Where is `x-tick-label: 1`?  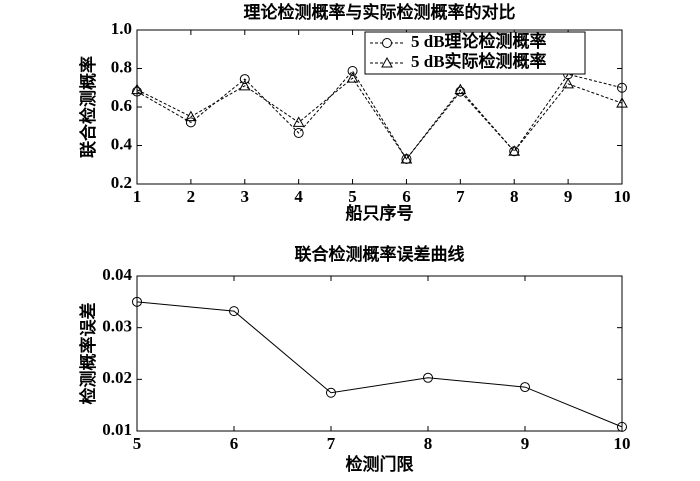
x-tick-label: 1 is located at coordinates (137, 196).